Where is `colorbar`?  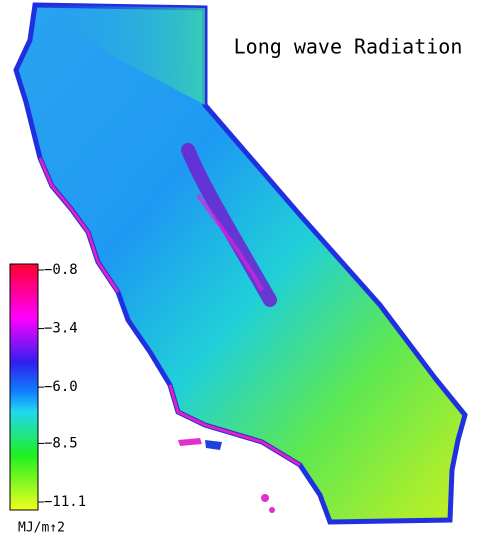 colorbar is located at coordinates (24, 387).